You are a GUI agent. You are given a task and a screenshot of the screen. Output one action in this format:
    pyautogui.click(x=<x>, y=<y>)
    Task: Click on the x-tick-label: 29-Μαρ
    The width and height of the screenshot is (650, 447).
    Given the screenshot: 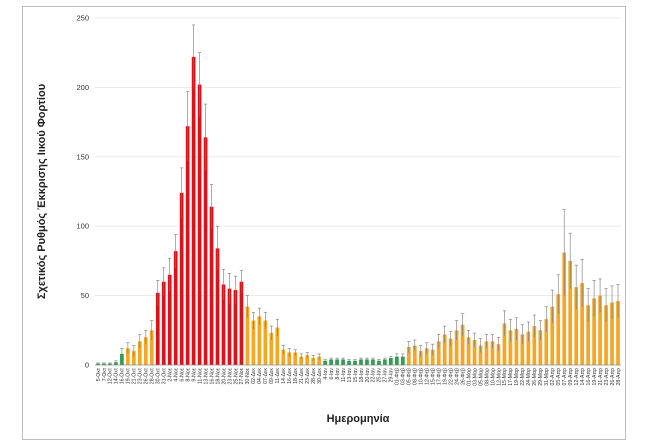 What is the action you would take?
    pyautogui.click(x=541, y=377)
    